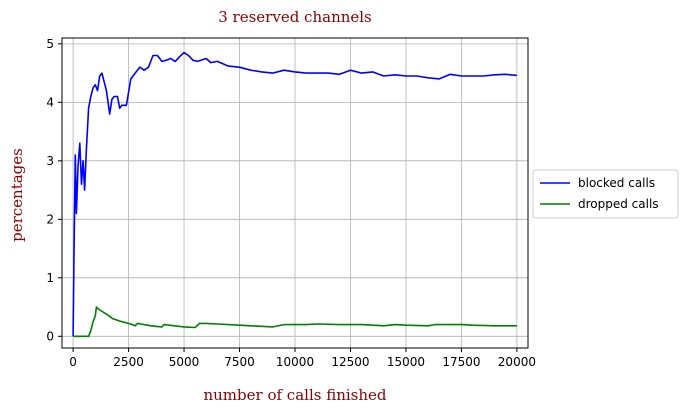 The image size is (687, 415). What do you see at coordinates (616, 183) in the screenshot?
I see `legend-label-blocked: blocked calls` at bounding box center [616, 183].